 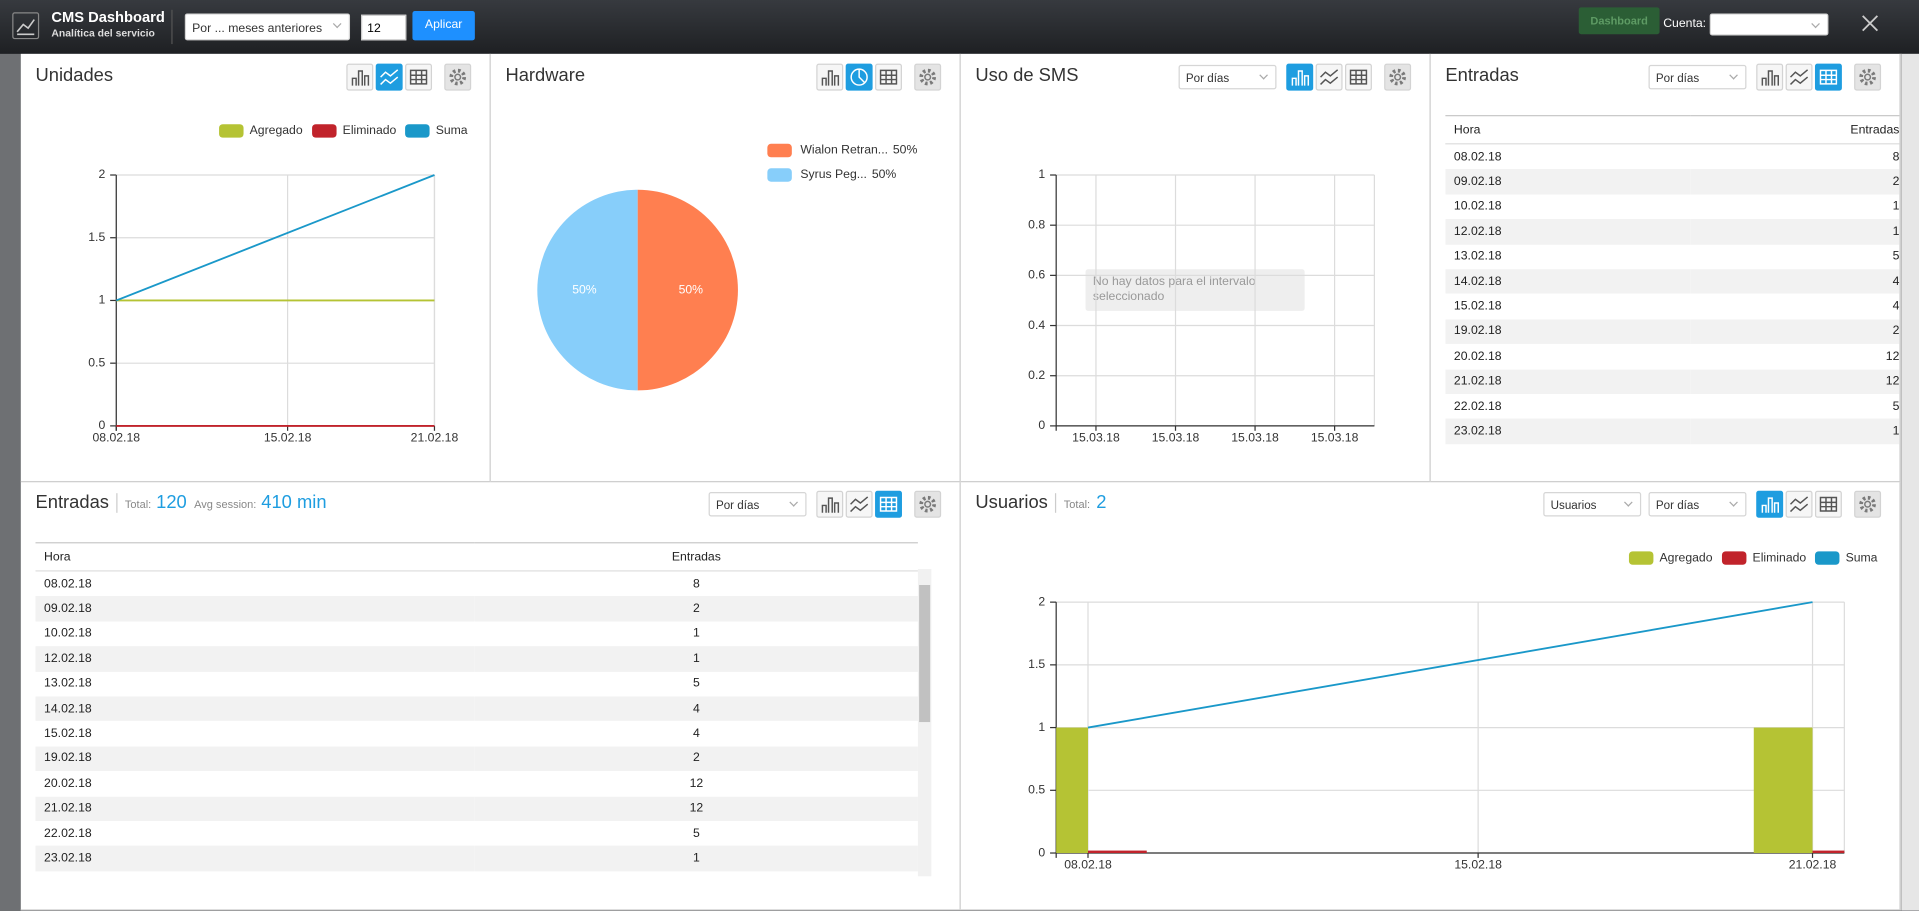 What do you see at coordinates (476, 759) in the screenshot?
I see `table-row: 19.02.18 2` at bounding box center [476, 759].